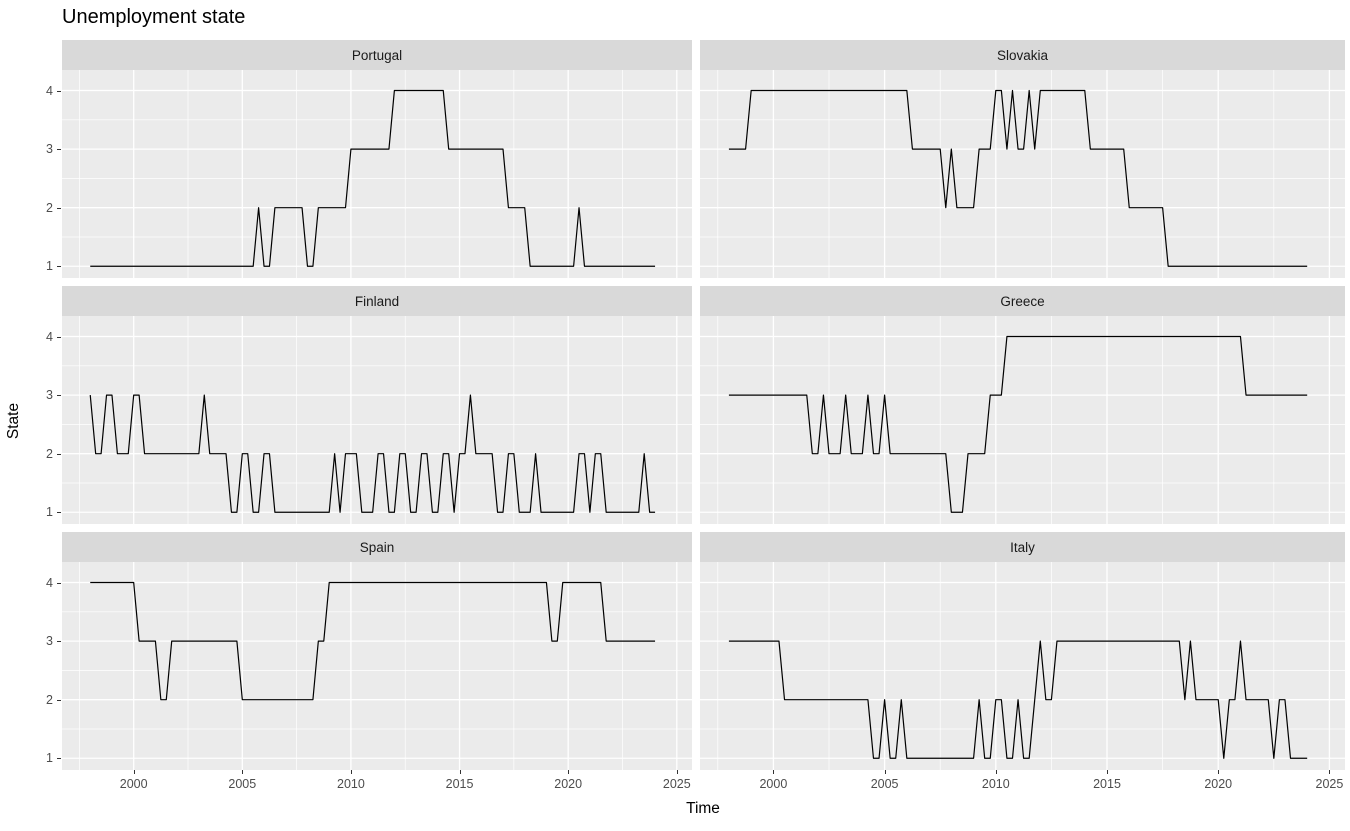  Describe the element at coordinates (373, 641) in the screenshot. I see `series-line-spain` at that location.